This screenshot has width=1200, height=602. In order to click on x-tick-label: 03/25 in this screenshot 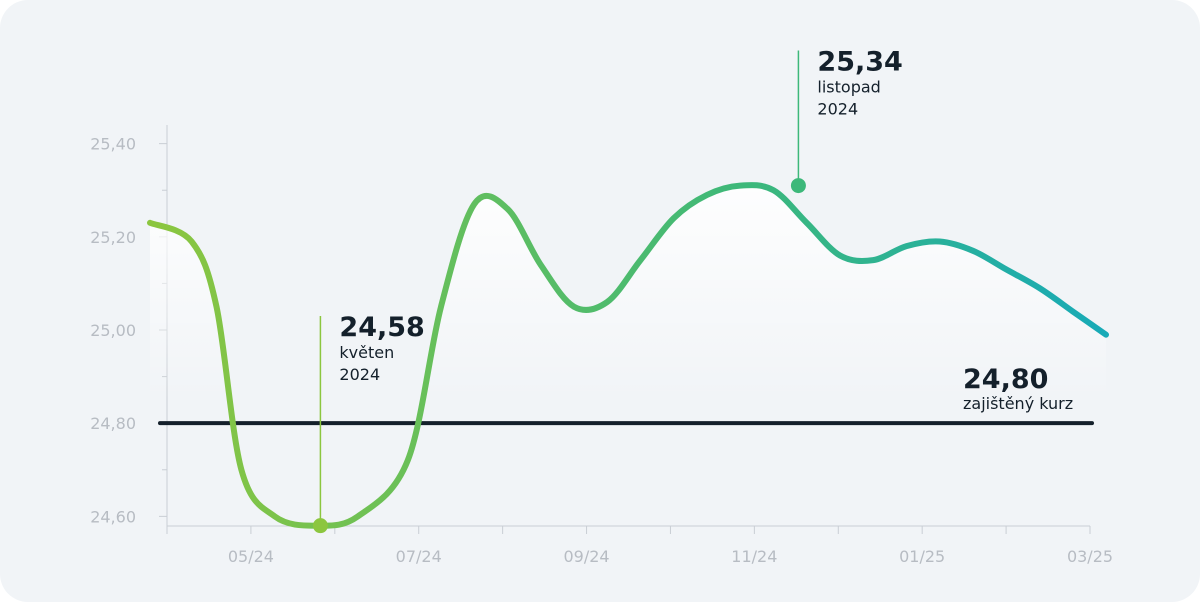, I will do `click(1090, 556)`.